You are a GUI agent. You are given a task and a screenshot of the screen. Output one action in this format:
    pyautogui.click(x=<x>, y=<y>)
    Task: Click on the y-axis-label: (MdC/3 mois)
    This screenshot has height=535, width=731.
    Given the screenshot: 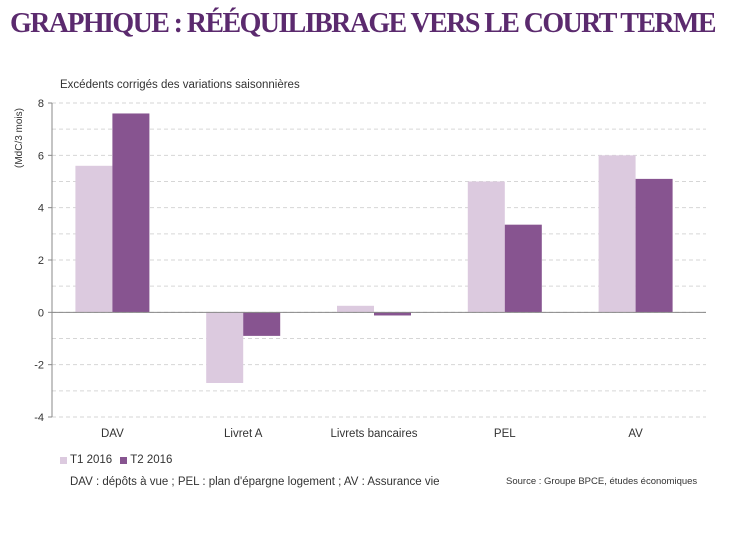 What is the action you would take?
    pyautogui.click(x=19, y=138)
    